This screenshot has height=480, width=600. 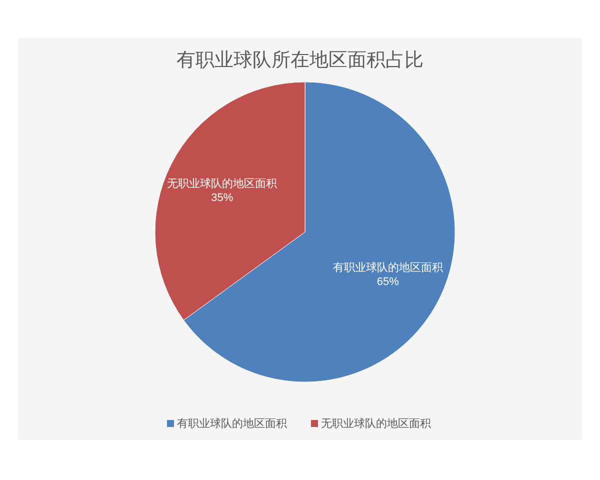 I want to click on slice-label: 有职业球队的地区面积, so click(x=387, y=267).